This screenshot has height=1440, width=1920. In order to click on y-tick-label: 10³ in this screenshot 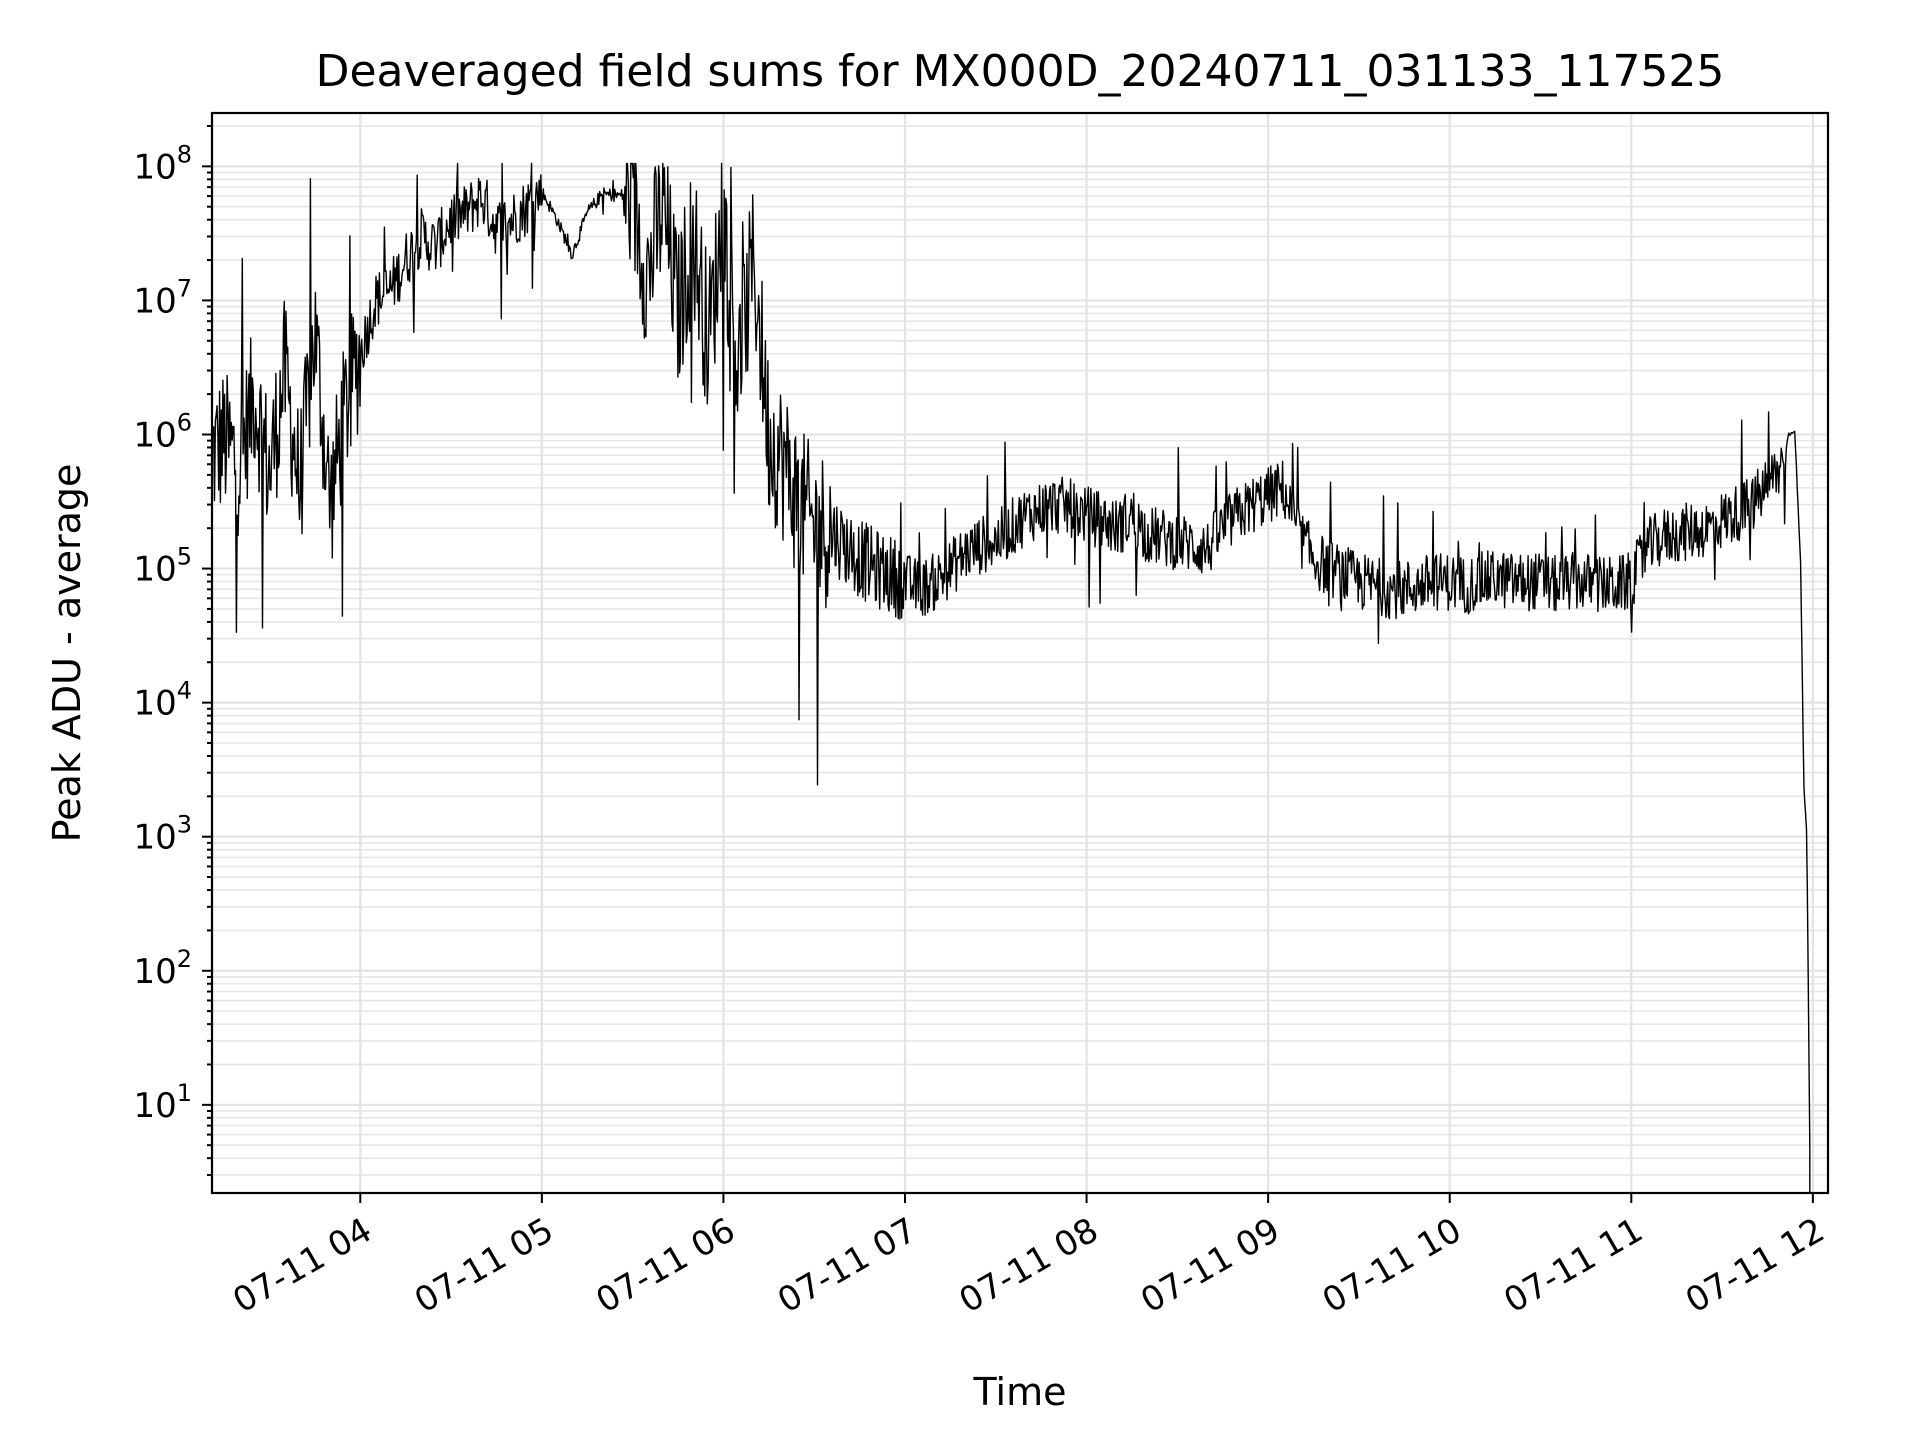, I will do `click(162, 834)`.